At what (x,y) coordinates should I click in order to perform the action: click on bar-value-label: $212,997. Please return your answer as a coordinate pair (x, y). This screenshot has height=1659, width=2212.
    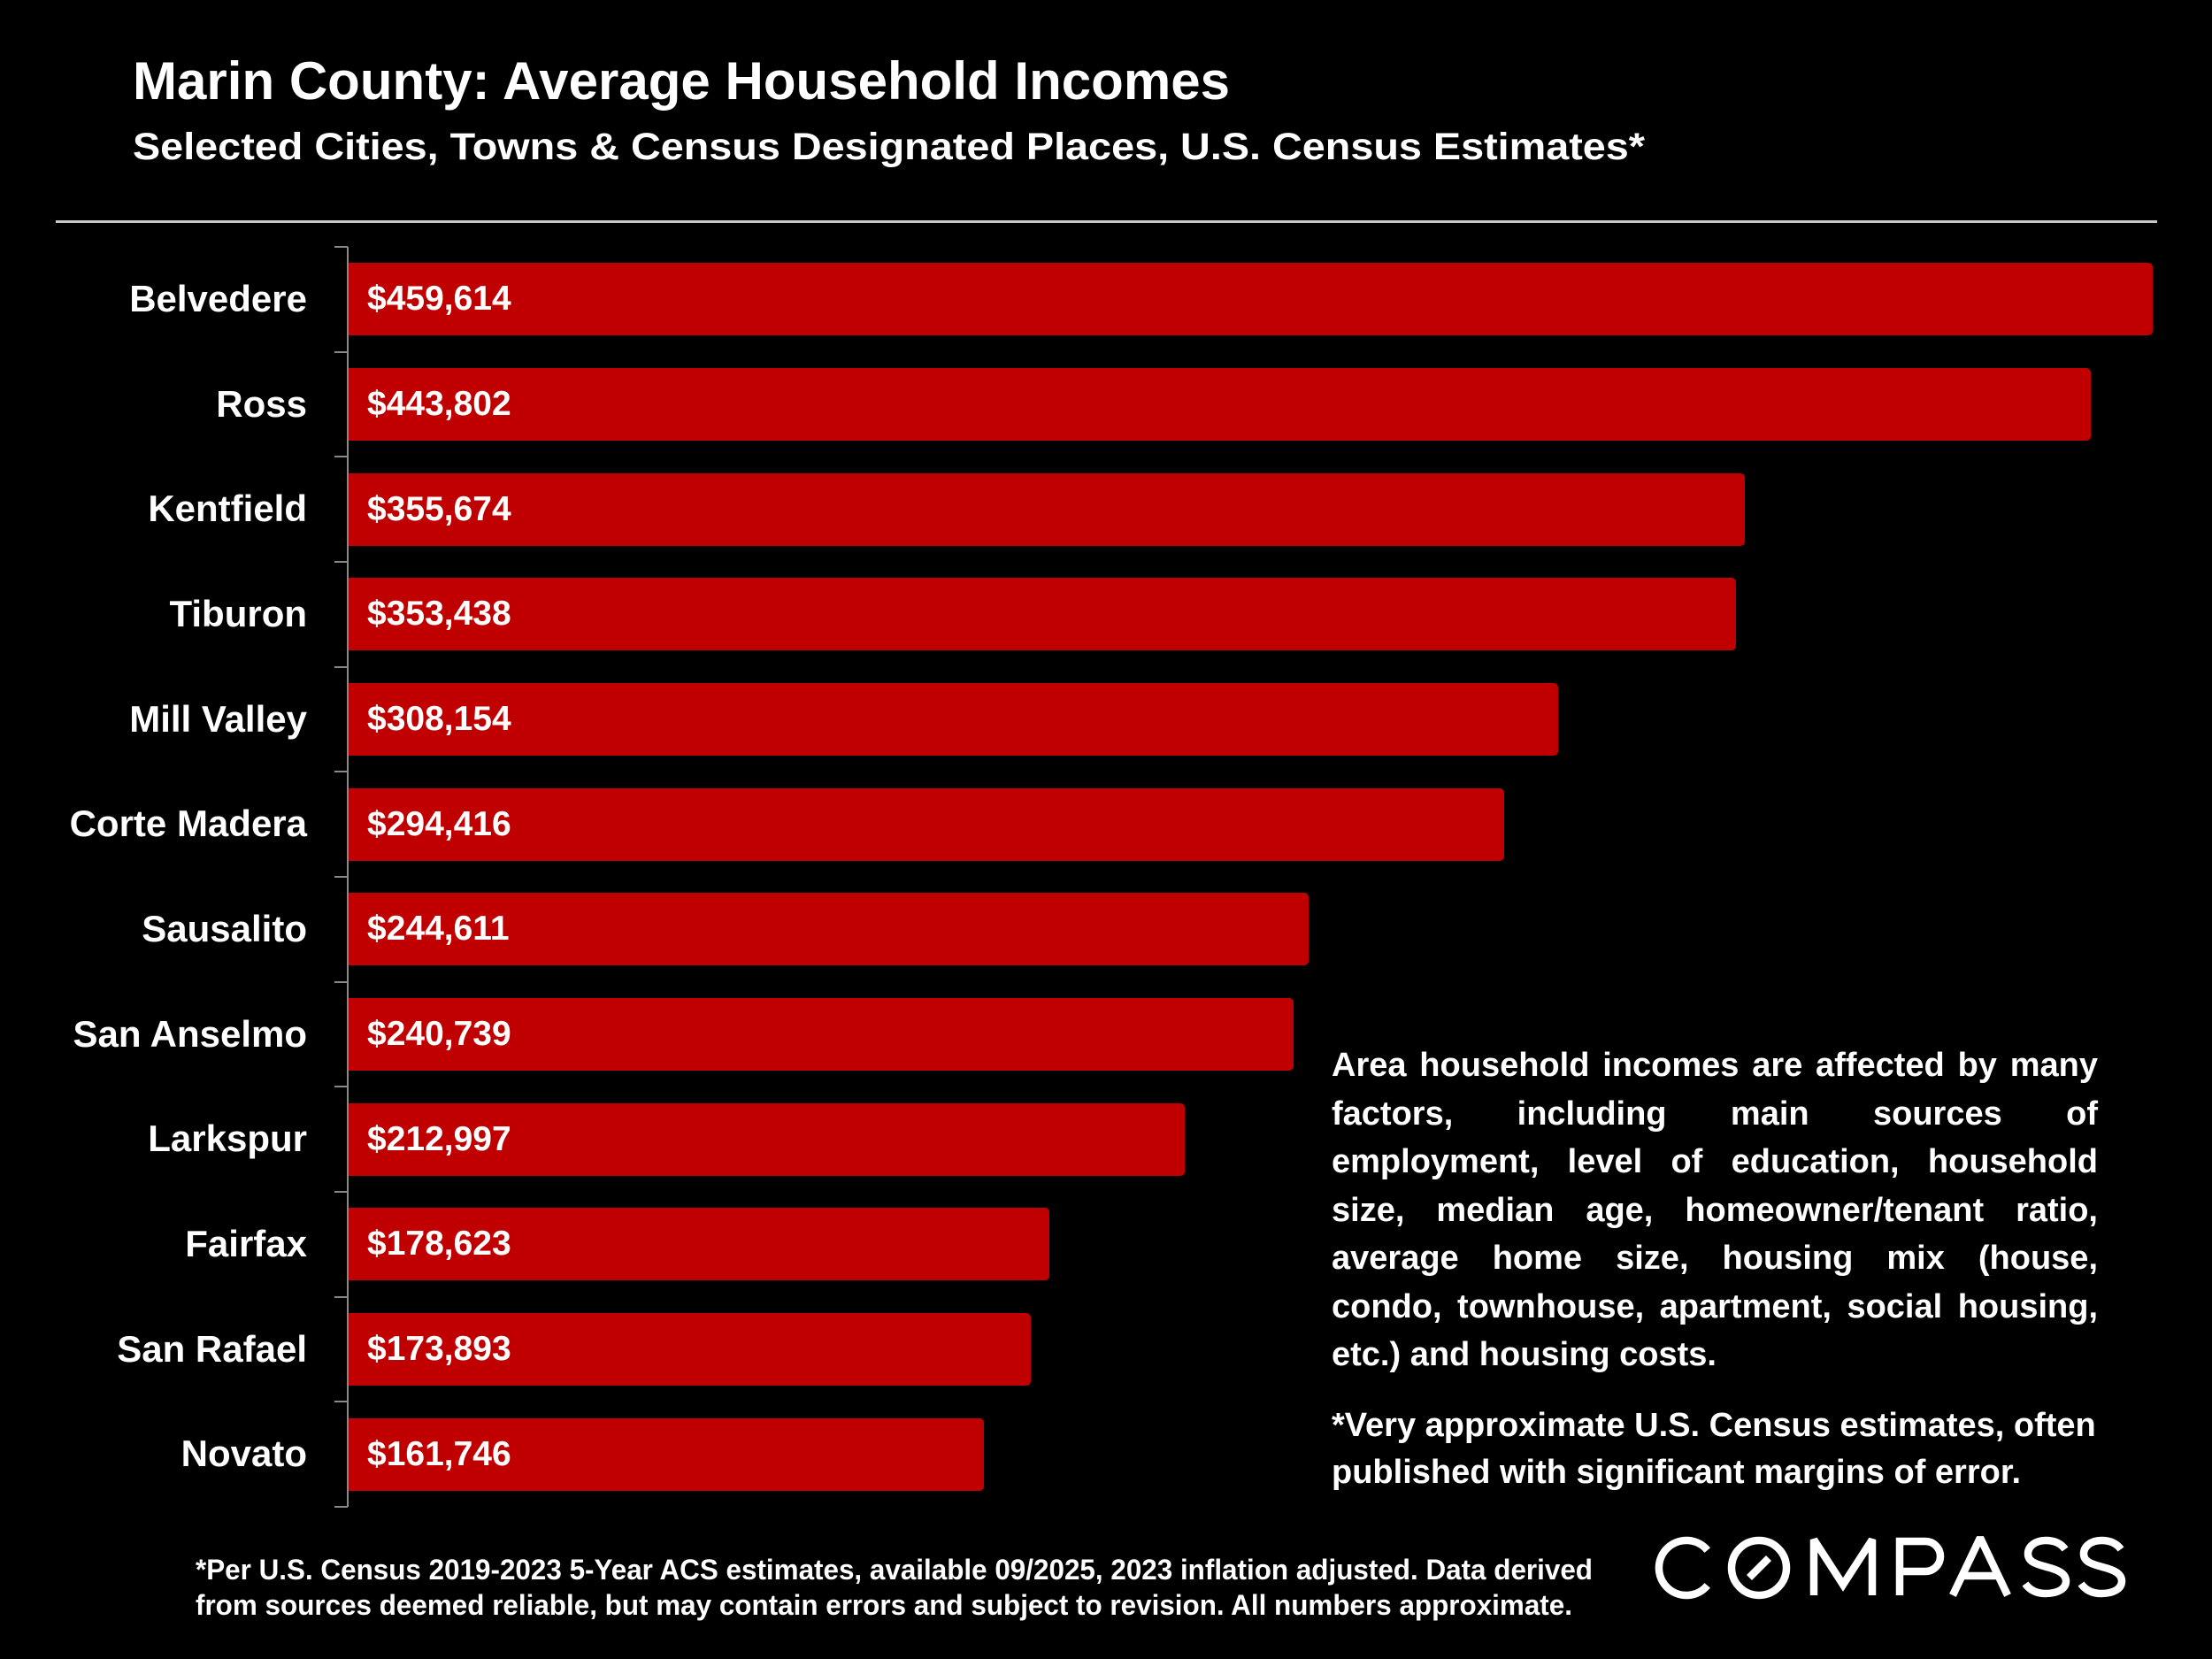
    Looking at the image, I should click on (439, 1138).